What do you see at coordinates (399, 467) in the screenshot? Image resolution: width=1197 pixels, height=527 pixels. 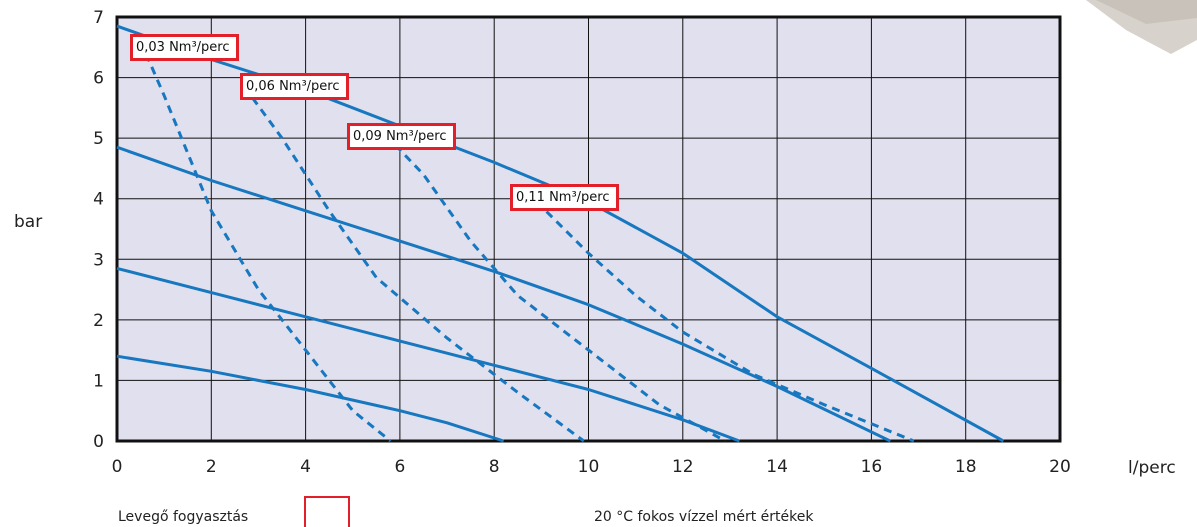 I see `x-tick-label: 6` at bounding box center [399, 467].